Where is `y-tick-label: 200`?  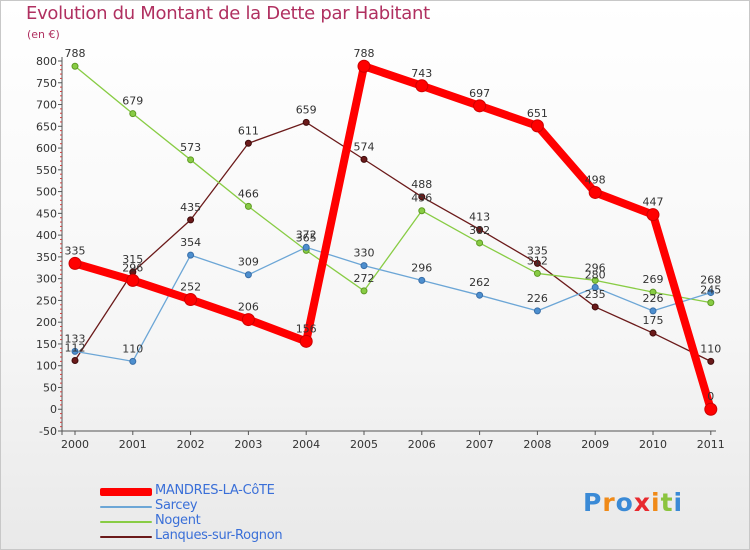 y-tick-label: 200 is located at coordinates (46, 322).